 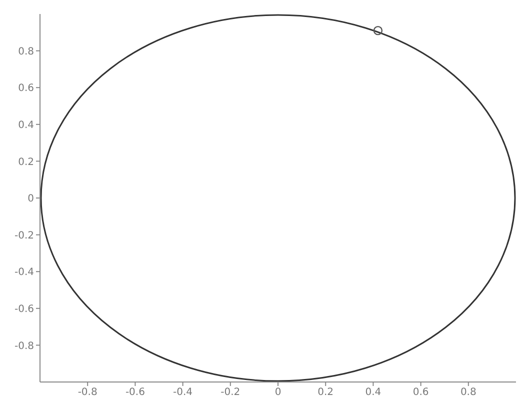 I want to click on y-tick-label: -0.8, so click(x=24, y=346).